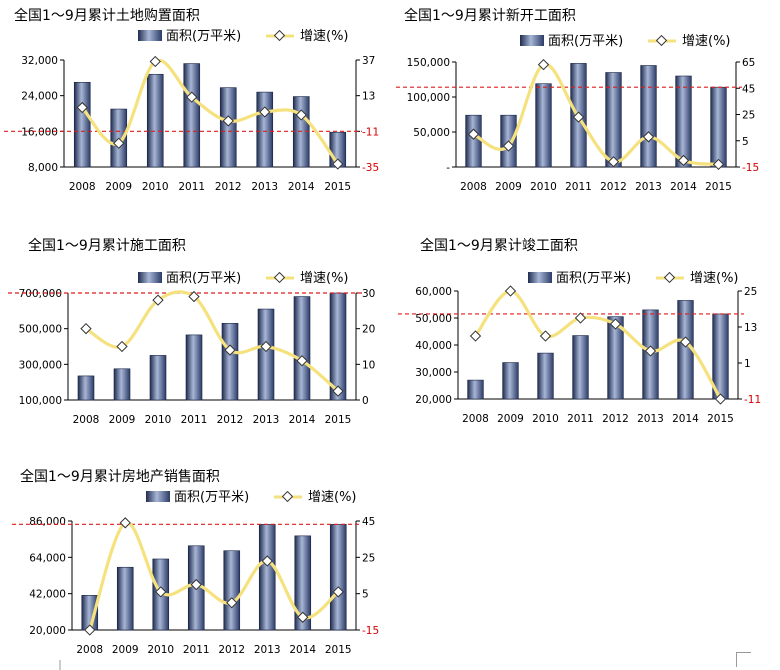 This screenshot has width=780, height=670. Describe the element at coordinates (748, 63) in the screenshot. I see `right-tick-label: 65` at that location.